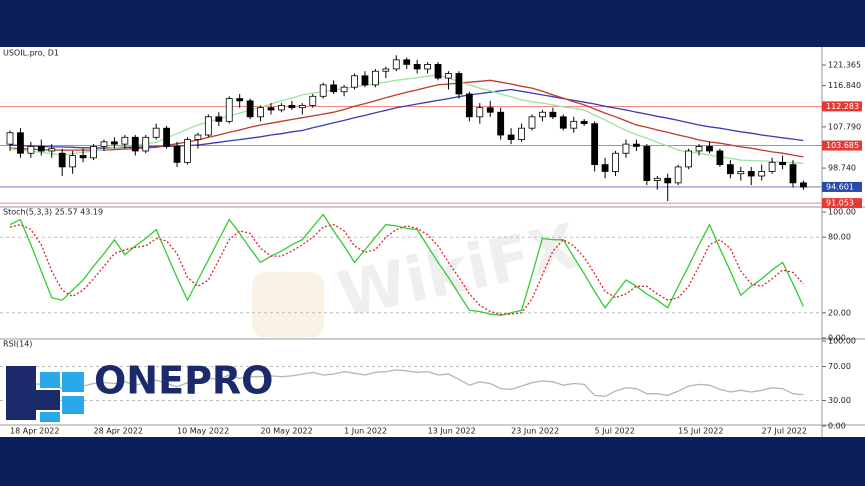 This screenshot has height=486, width=865. What do you see at coordinates (839, 237) in the screenshot?
I see `y-tick-label: 80.00` at bounding box center [839, 237].